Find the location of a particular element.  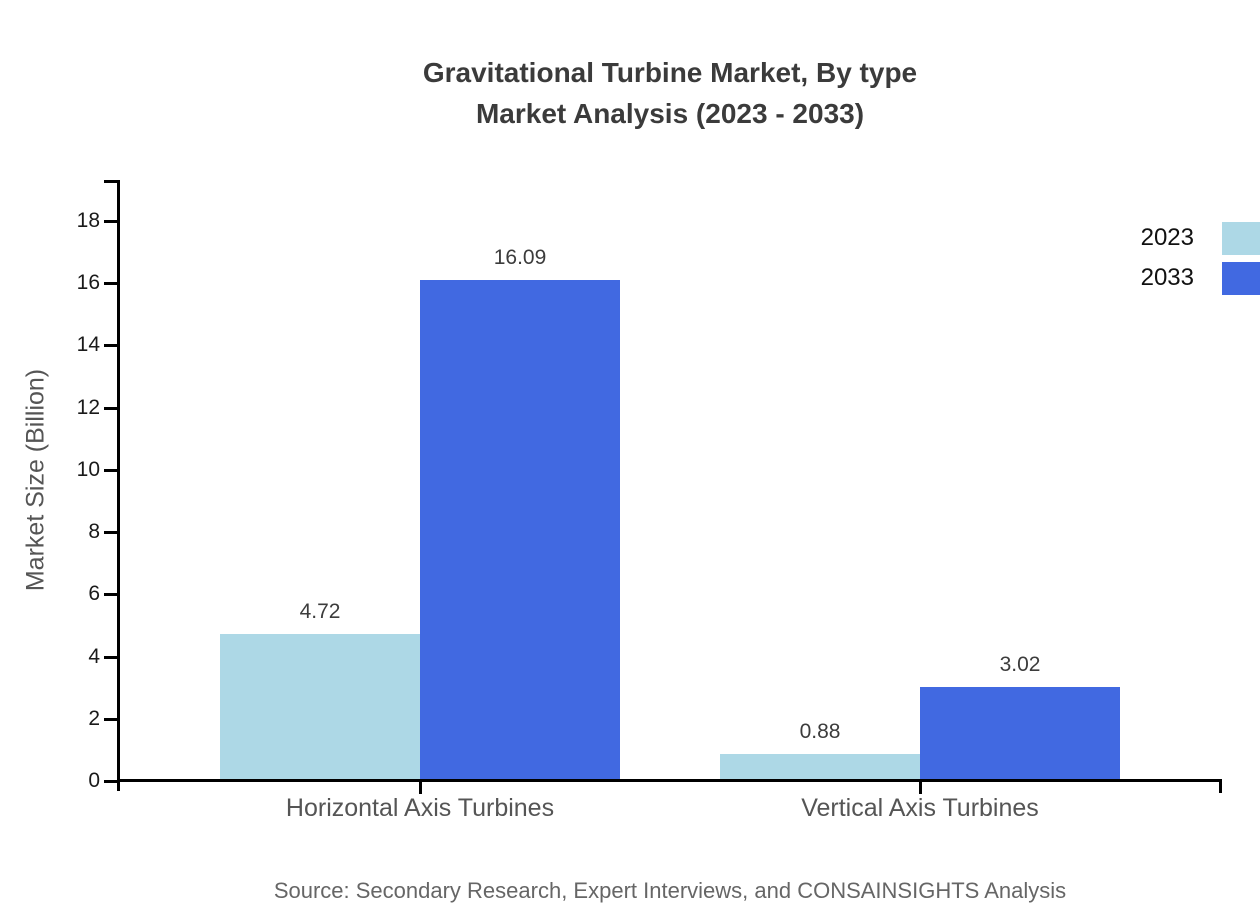

legend: 2023 2033 is located at coordinates (1200, 258).